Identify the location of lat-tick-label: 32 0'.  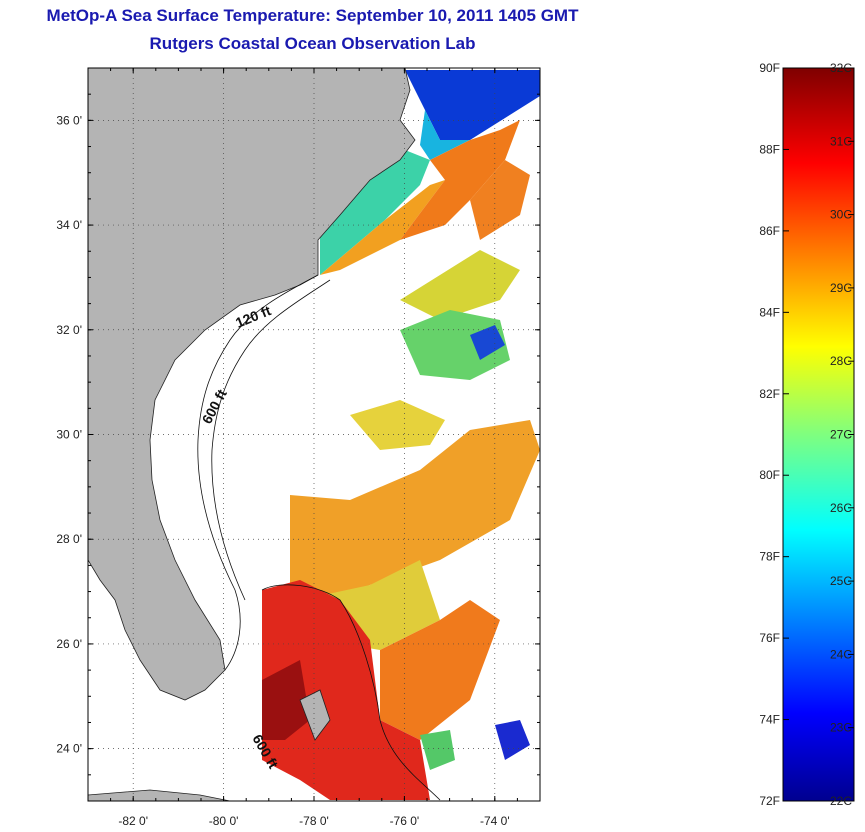
(69, 330).